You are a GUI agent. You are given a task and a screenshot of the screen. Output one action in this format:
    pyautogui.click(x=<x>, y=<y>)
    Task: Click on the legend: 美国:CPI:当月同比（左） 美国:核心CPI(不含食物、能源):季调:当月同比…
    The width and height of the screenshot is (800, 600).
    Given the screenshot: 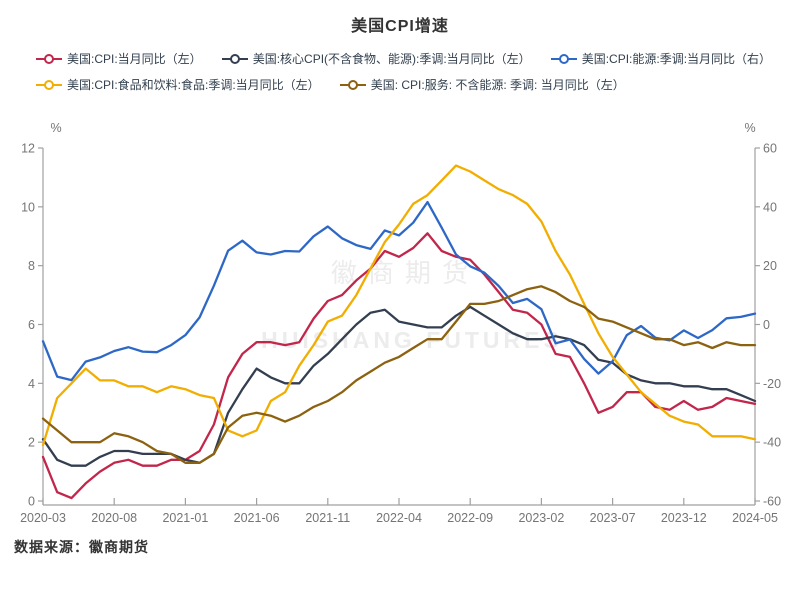 What is the action you would take?
    pyautogui.click(x=416, y=76)
    